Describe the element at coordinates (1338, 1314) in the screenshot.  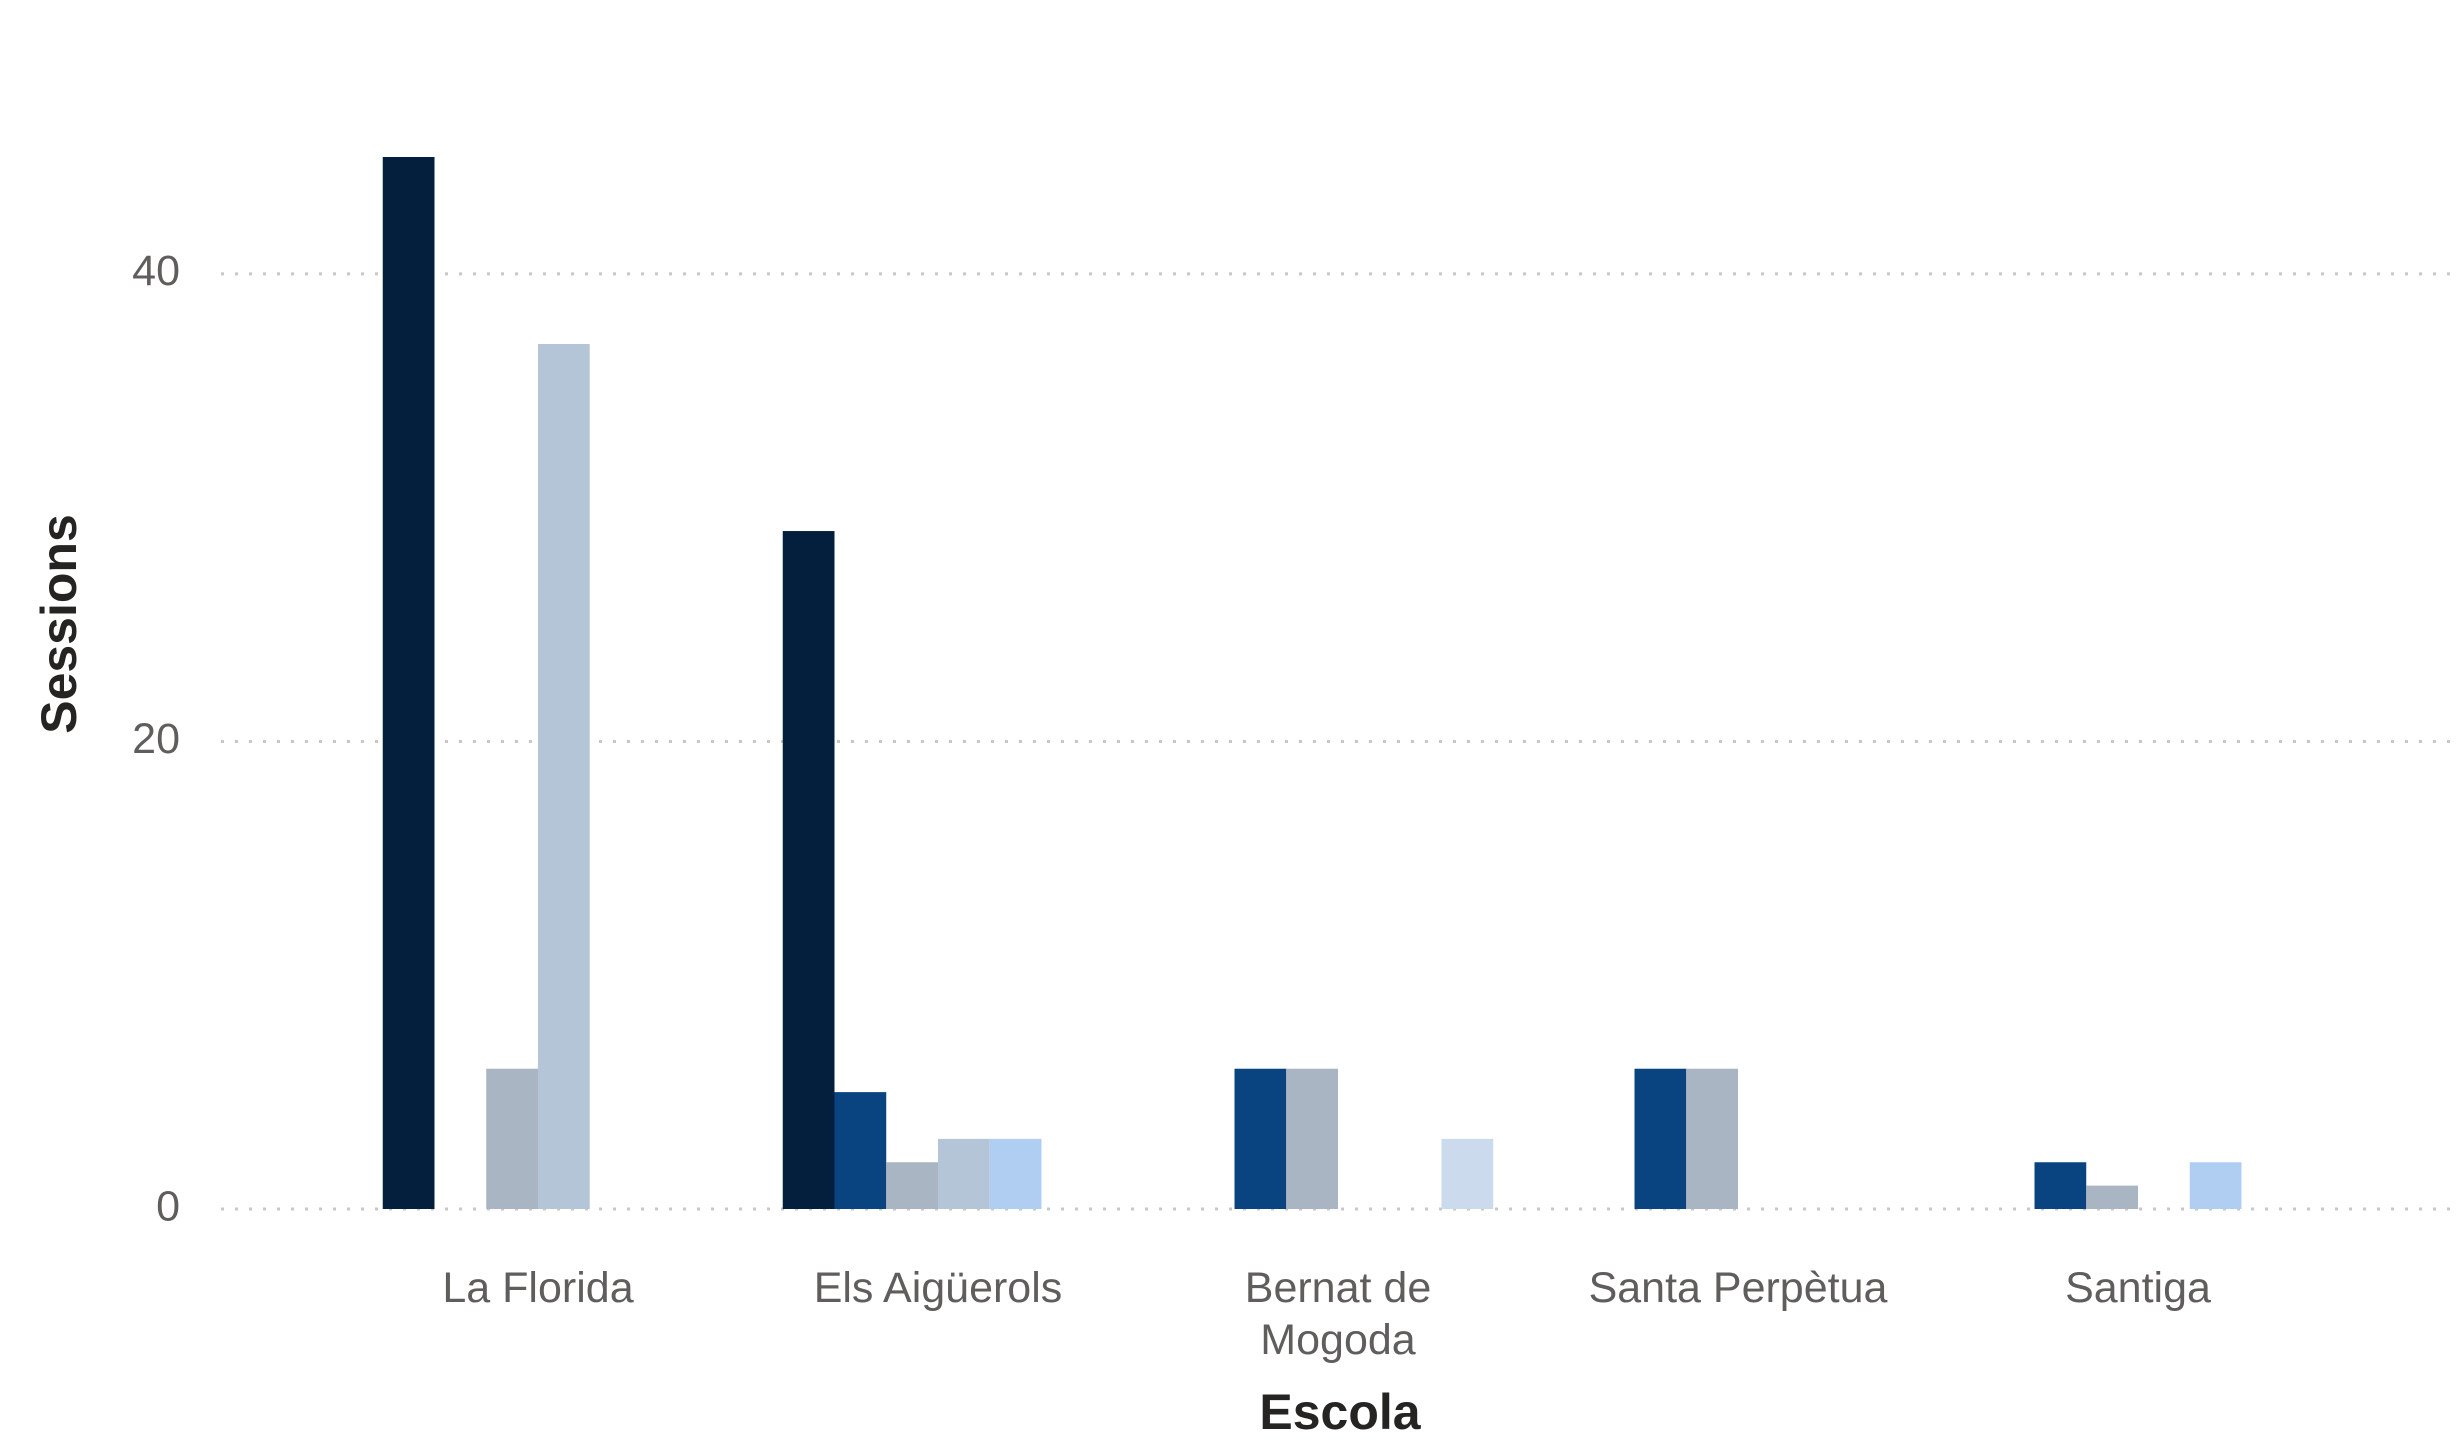
I see `x-tick-label: Bernat de Mogoda` at that location.